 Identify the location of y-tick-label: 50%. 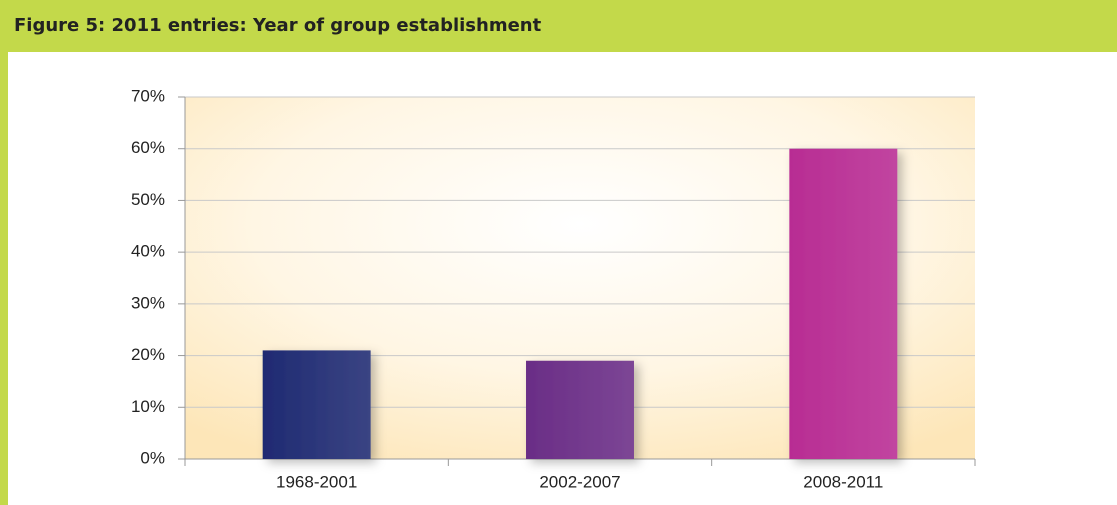
(148, 199).